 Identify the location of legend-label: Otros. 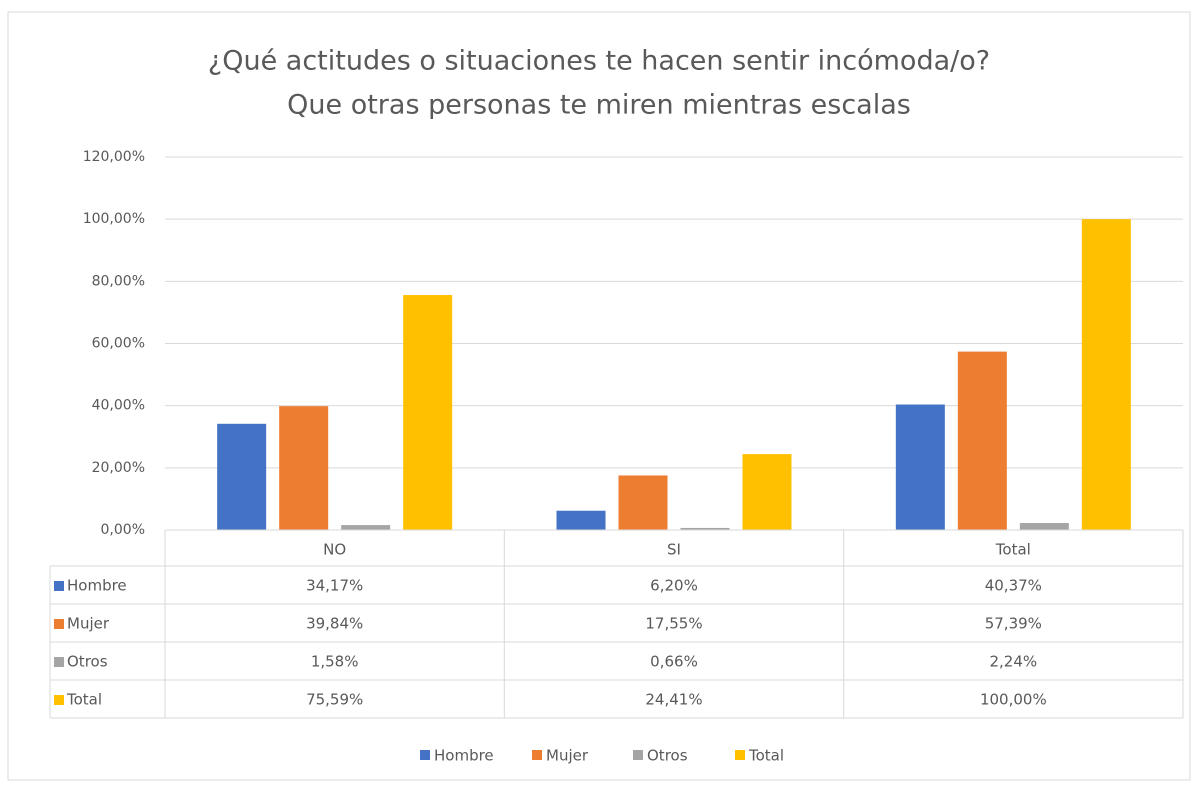
(667, 756).